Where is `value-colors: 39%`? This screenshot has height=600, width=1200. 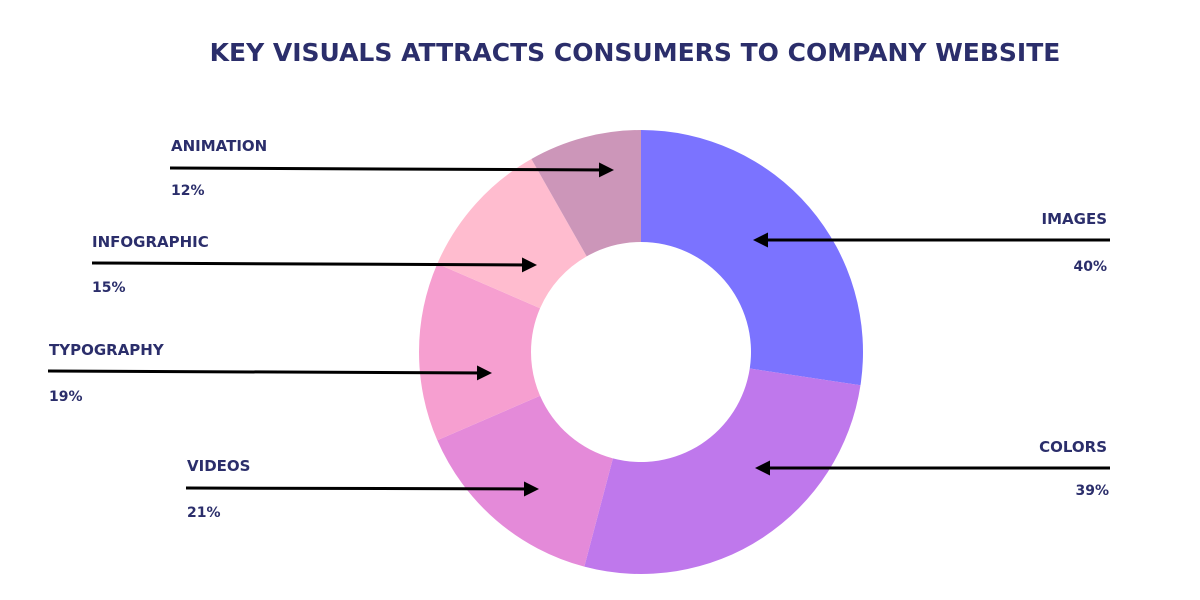 value-colors: 39% is located at coordinates (1092, 491).